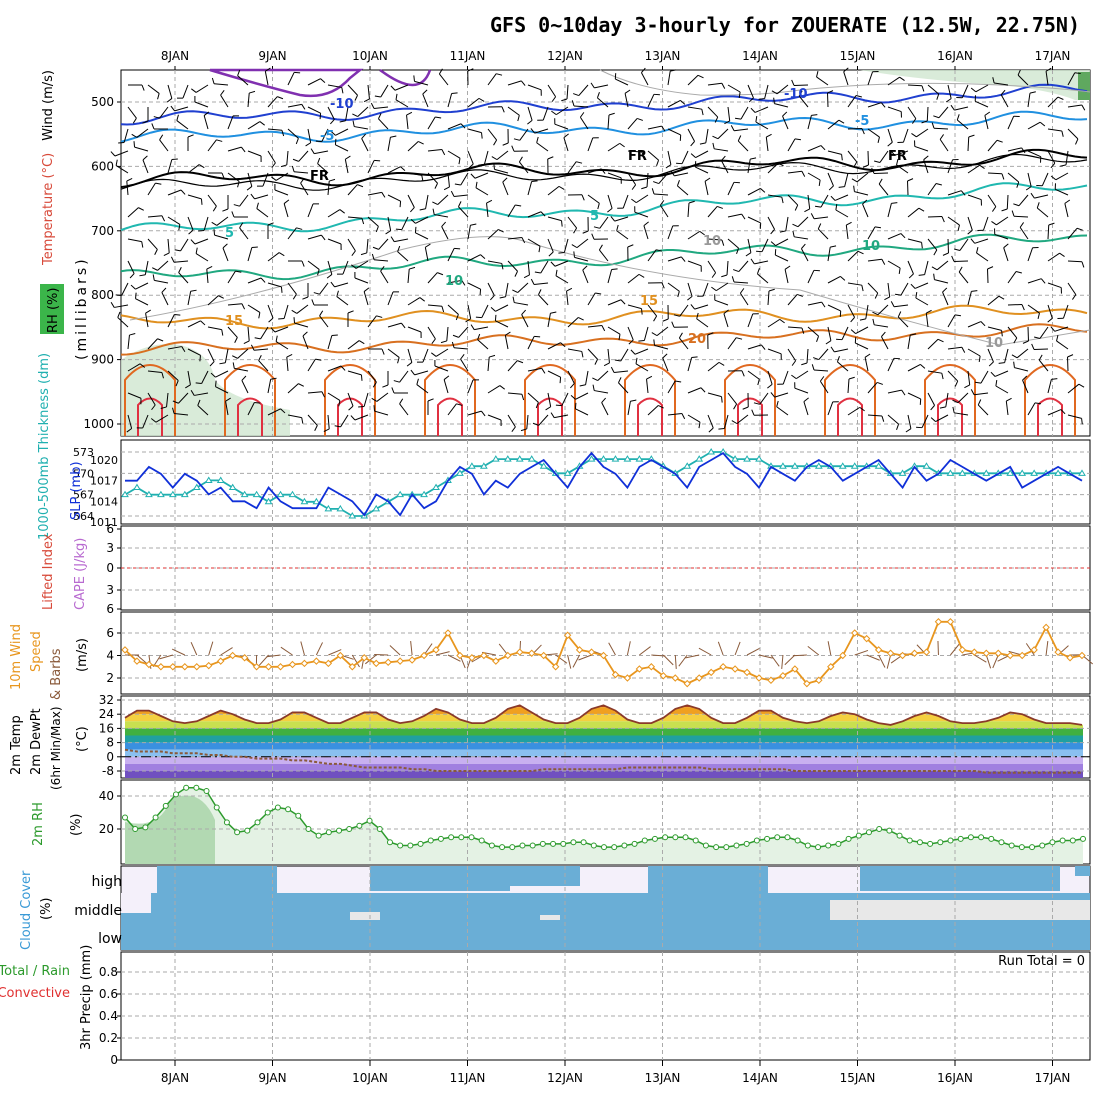 The image size is (1100, 1100). What do you see at coordinates (80, 574) in the screenshot?
I see `stability-label-cape: CAPE (J/kg)` at bounding box center [80, 574].